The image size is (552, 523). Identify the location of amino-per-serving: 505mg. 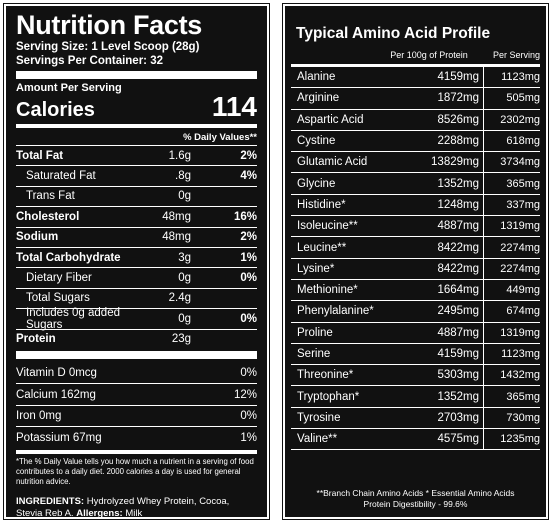
(523, 98).